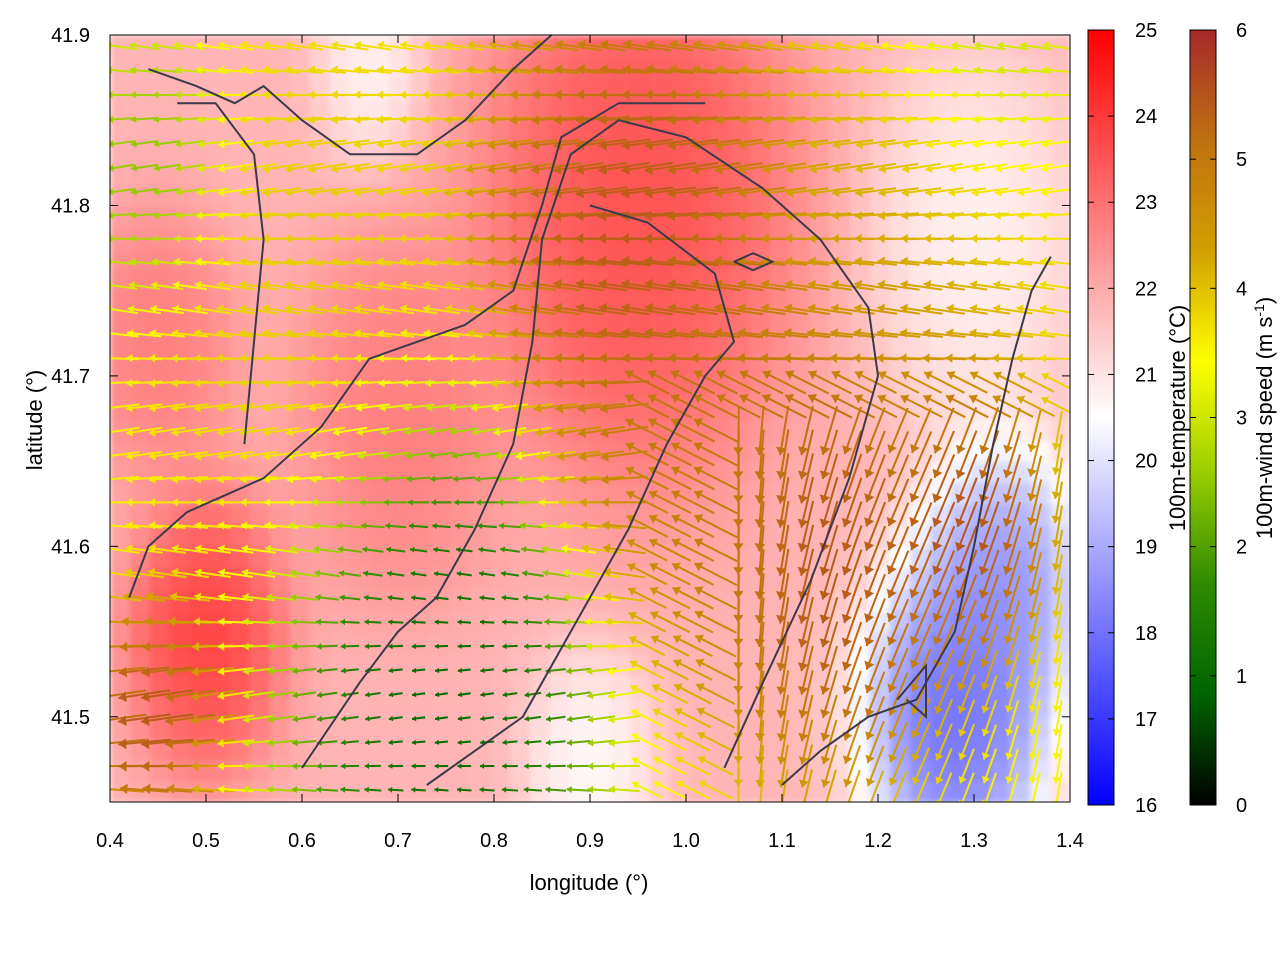 The image size is (1280, 965). I want to click on colorbar-tick-label: 18, so click(1146, 634).